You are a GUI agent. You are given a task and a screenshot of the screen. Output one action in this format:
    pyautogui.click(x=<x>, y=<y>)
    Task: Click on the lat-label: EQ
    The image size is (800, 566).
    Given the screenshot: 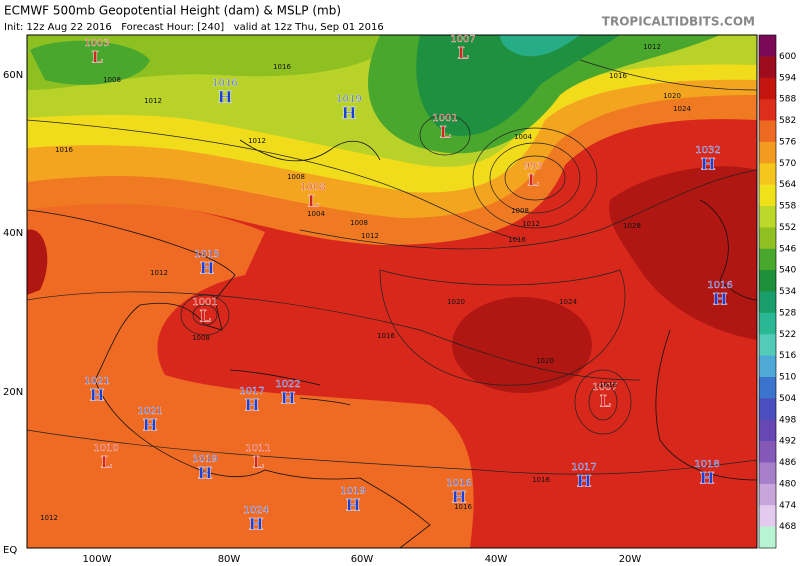 What is the action you would take?
    pyautogui.click(x=10, y=550)
    